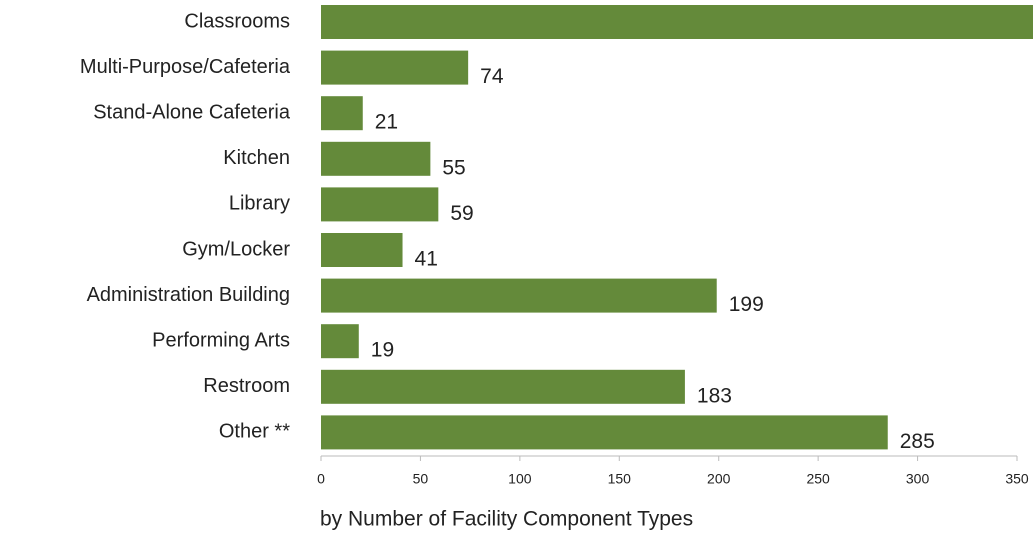 The height and width of the screenshot is (533, 1033). What do you see at coordinates (256, 158) in the screenshot?
I see `y-tick-label: Kitchen` at bounding box center [256, 158].